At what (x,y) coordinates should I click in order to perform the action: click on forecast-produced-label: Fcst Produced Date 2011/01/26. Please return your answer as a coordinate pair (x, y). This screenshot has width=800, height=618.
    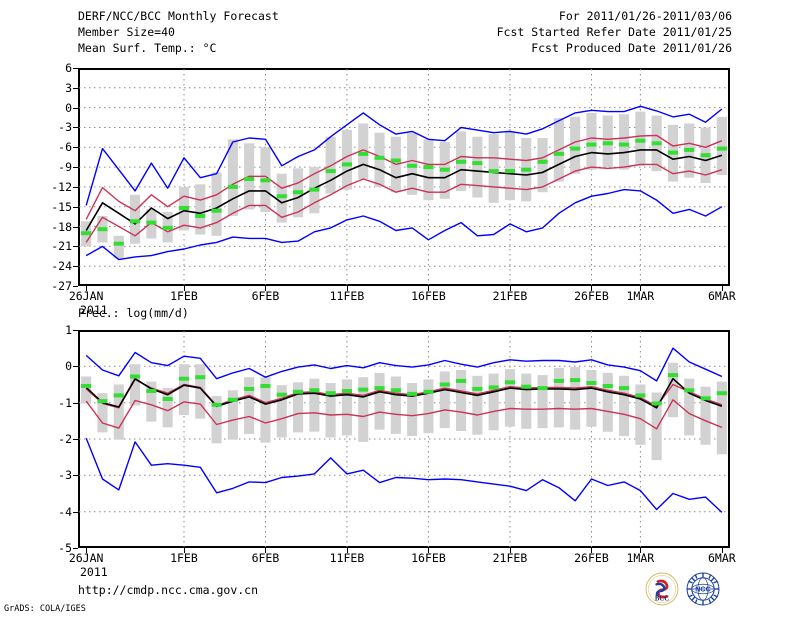
    Looking at the image, I should click on (631, 48).